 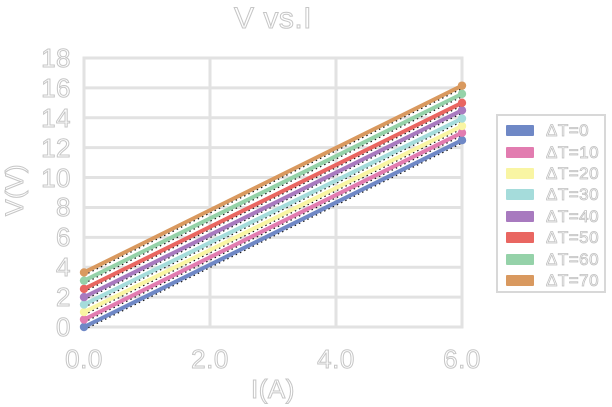 What do you see at coordinates (573, 173) in the screenshot?
I see `legend-label: ΔT=20` at bounding box center [573, 173].